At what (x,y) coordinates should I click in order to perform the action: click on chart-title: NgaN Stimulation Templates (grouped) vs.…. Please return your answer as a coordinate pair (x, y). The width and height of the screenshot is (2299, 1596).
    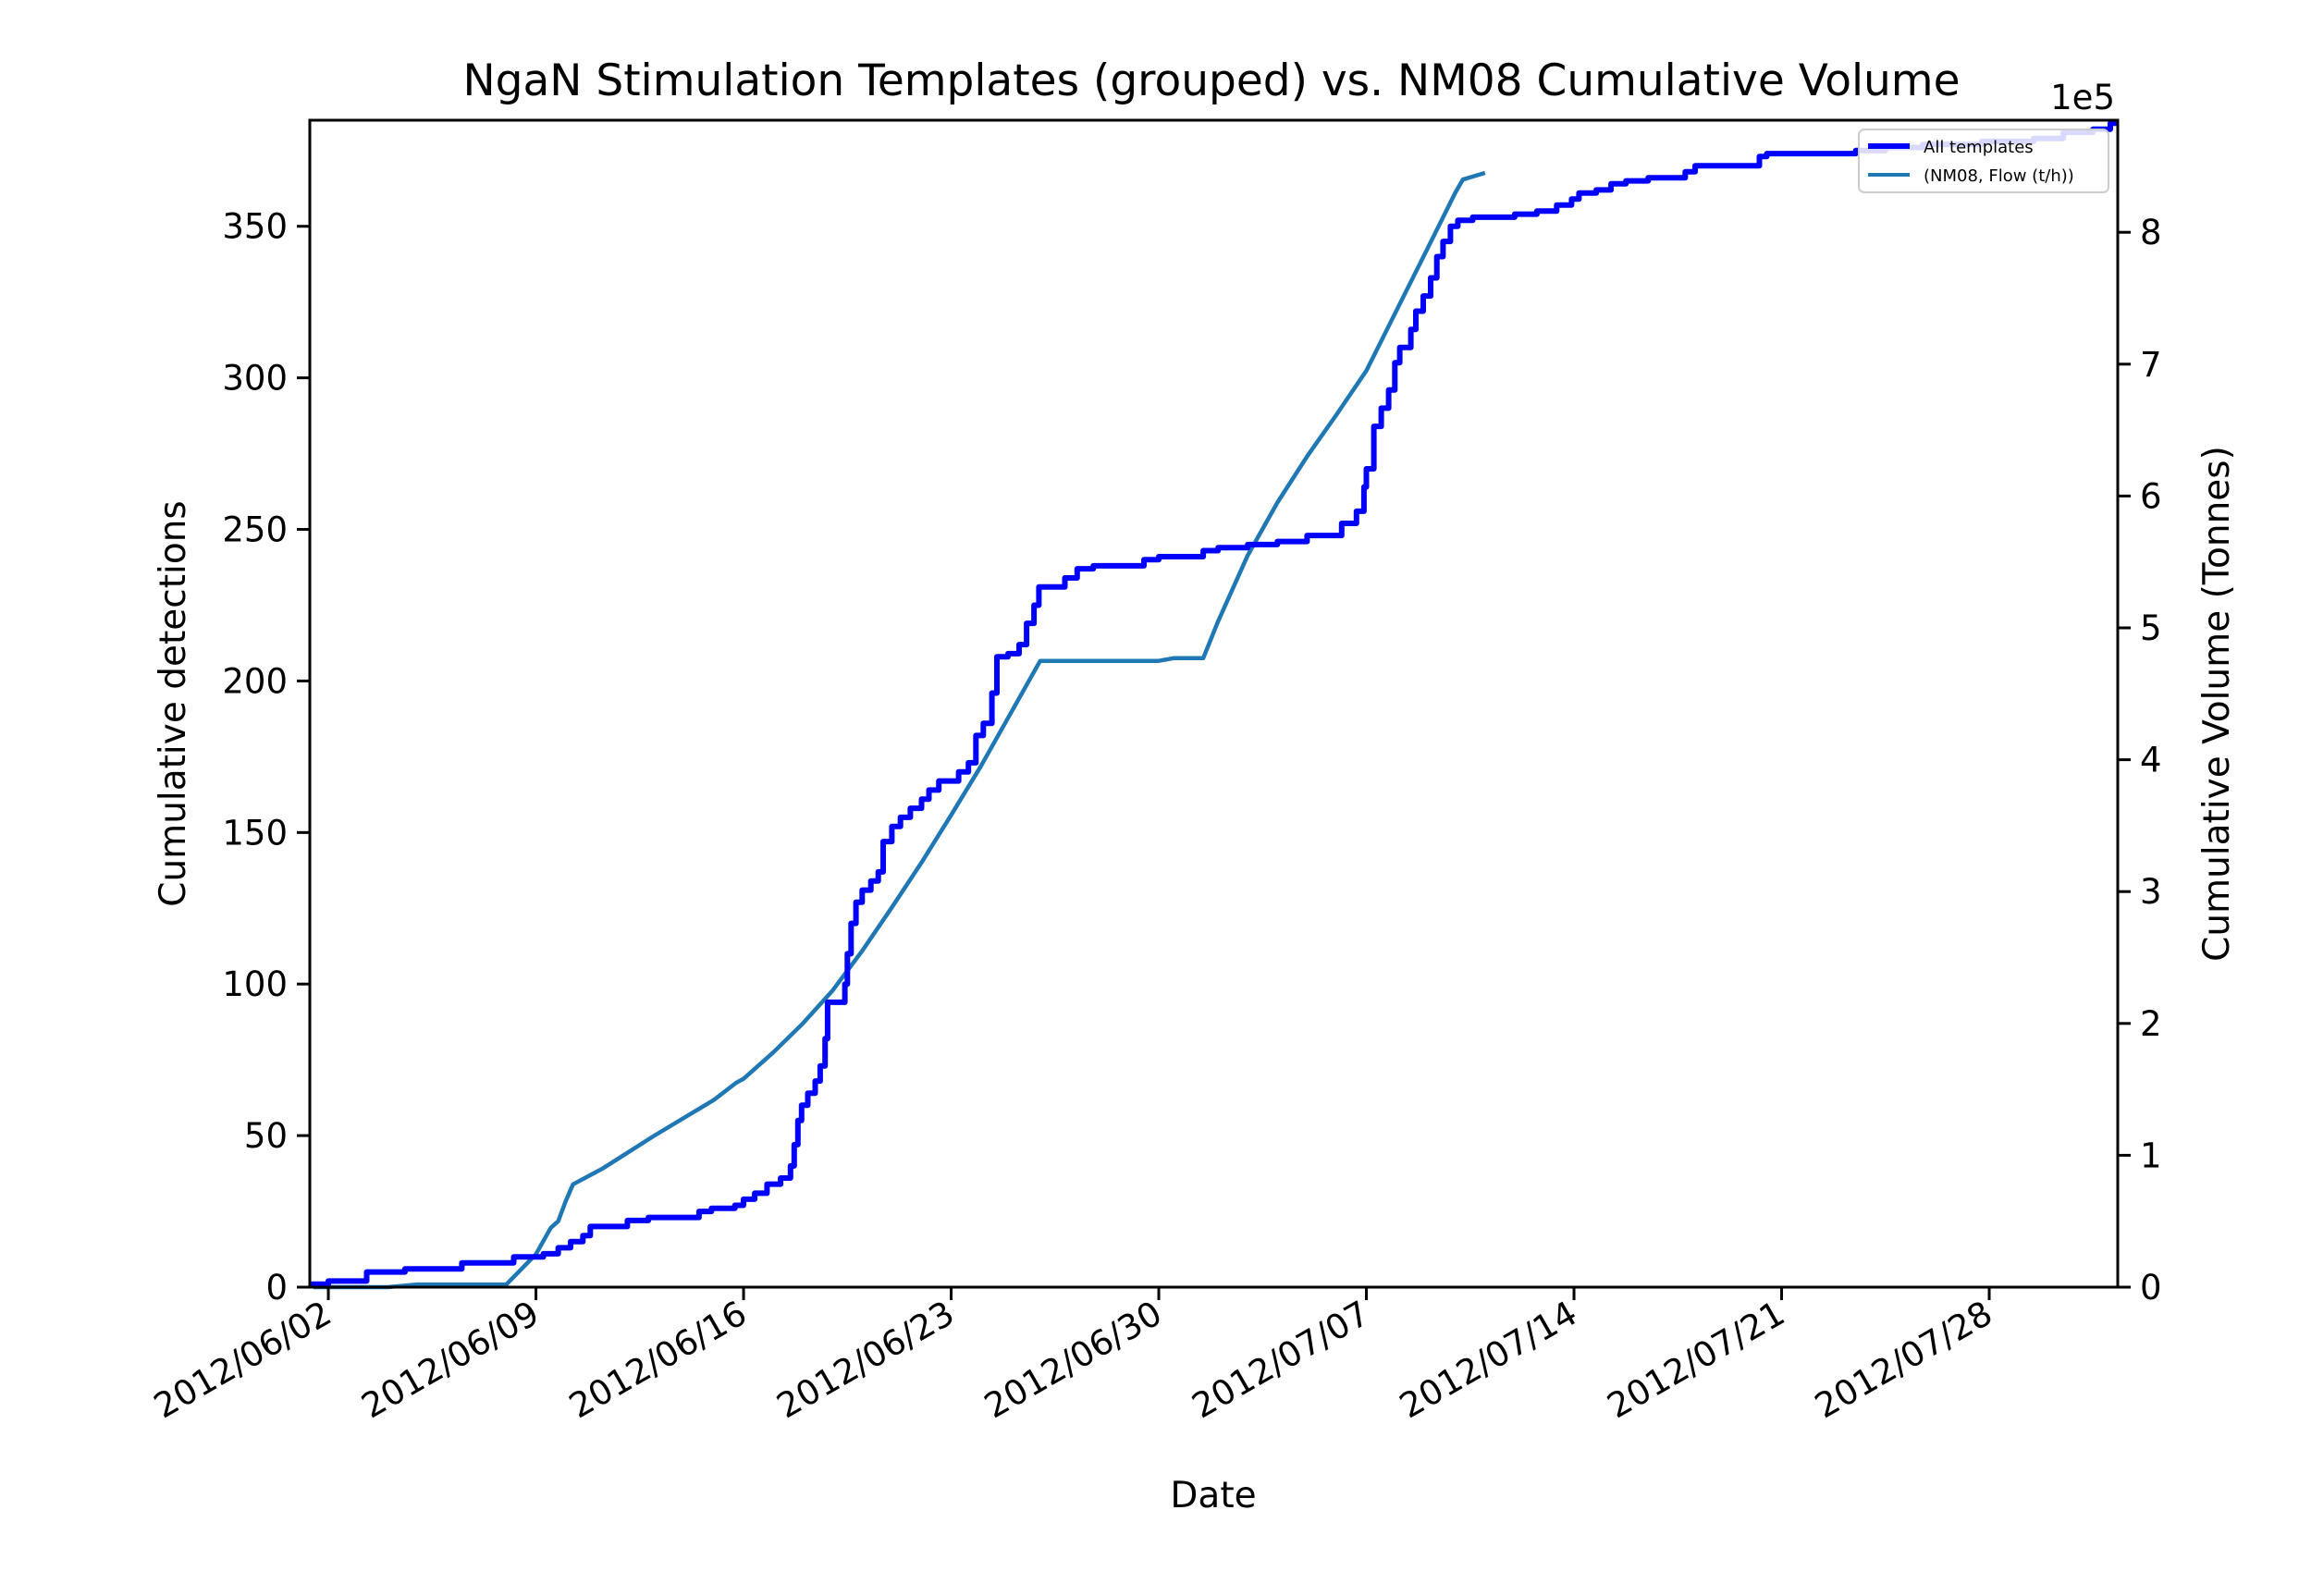
    Looking at the image, I should click on (1212, 80).